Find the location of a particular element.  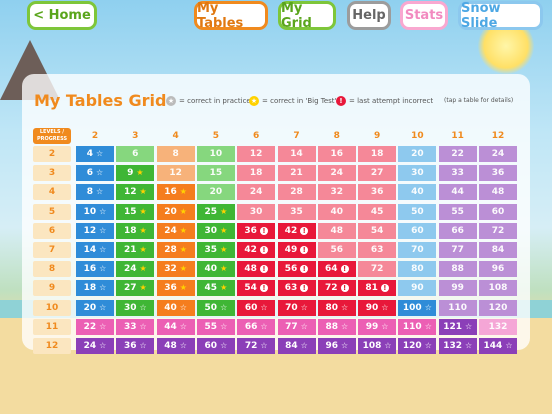

grid-cell: 72 is located at coordinates (377, 269).